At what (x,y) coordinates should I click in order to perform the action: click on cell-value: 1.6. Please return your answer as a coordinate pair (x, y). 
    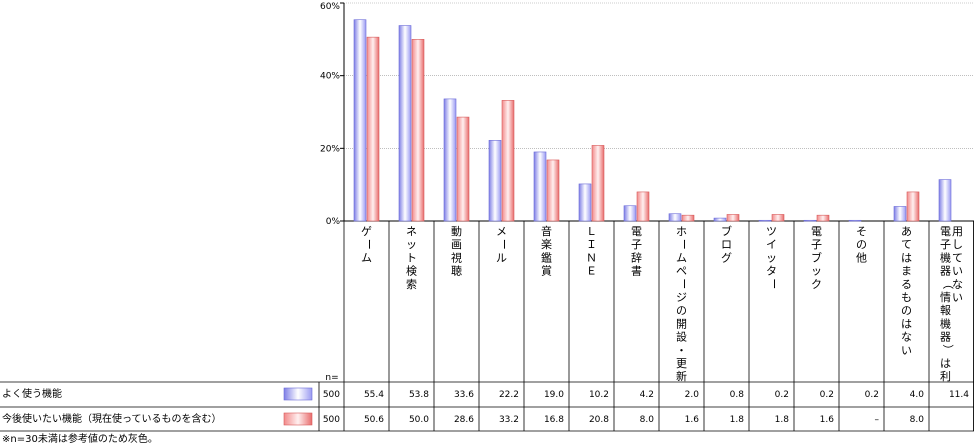
    Looking at the image, I should click on (692, 420).